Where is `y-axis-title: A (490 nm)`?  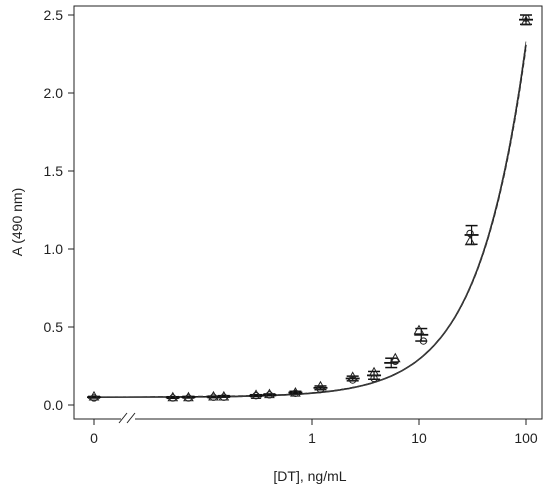 y-axis-title: A (490 nm) is located at coordinates (17, 222).